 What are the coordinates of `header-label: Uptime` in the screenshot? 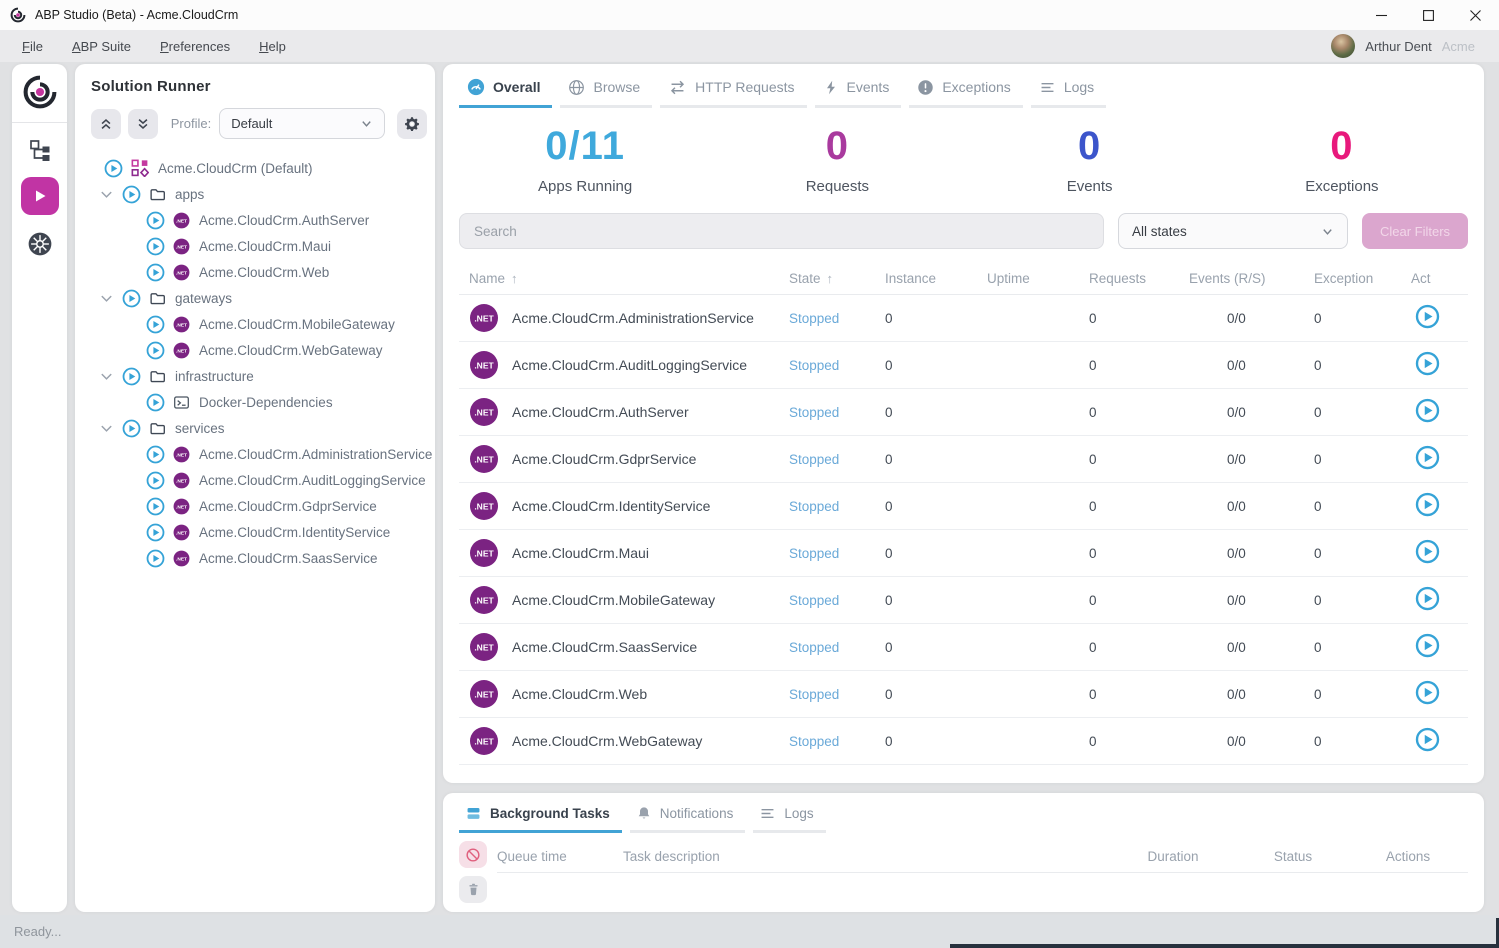 It's located at (1008, 278).